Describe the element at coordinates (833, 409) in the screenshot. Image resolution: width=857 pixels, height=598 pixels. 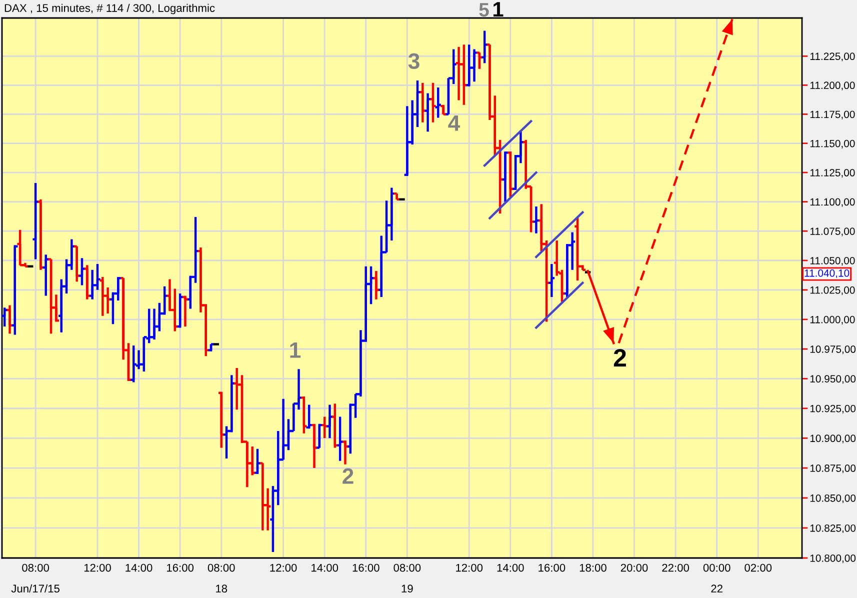
I see `y-tick-label: 10.925,00` at that location.